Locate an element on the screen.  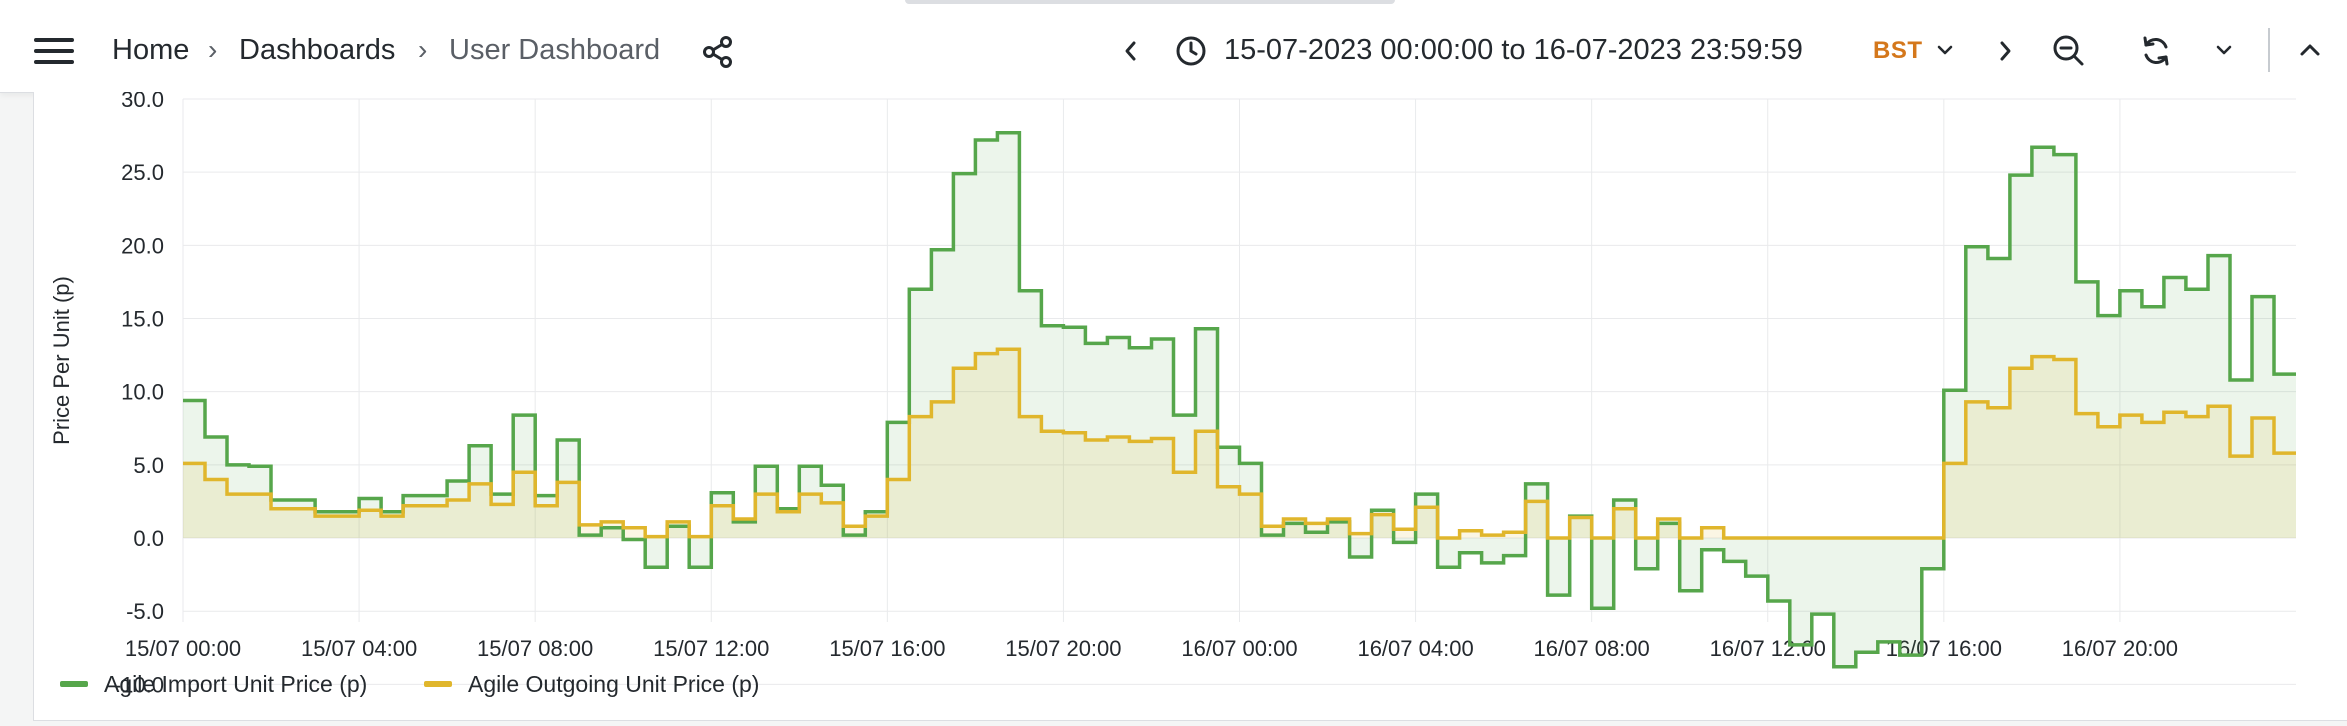
zoom-out-icon is located at coordinates (2069, 51).